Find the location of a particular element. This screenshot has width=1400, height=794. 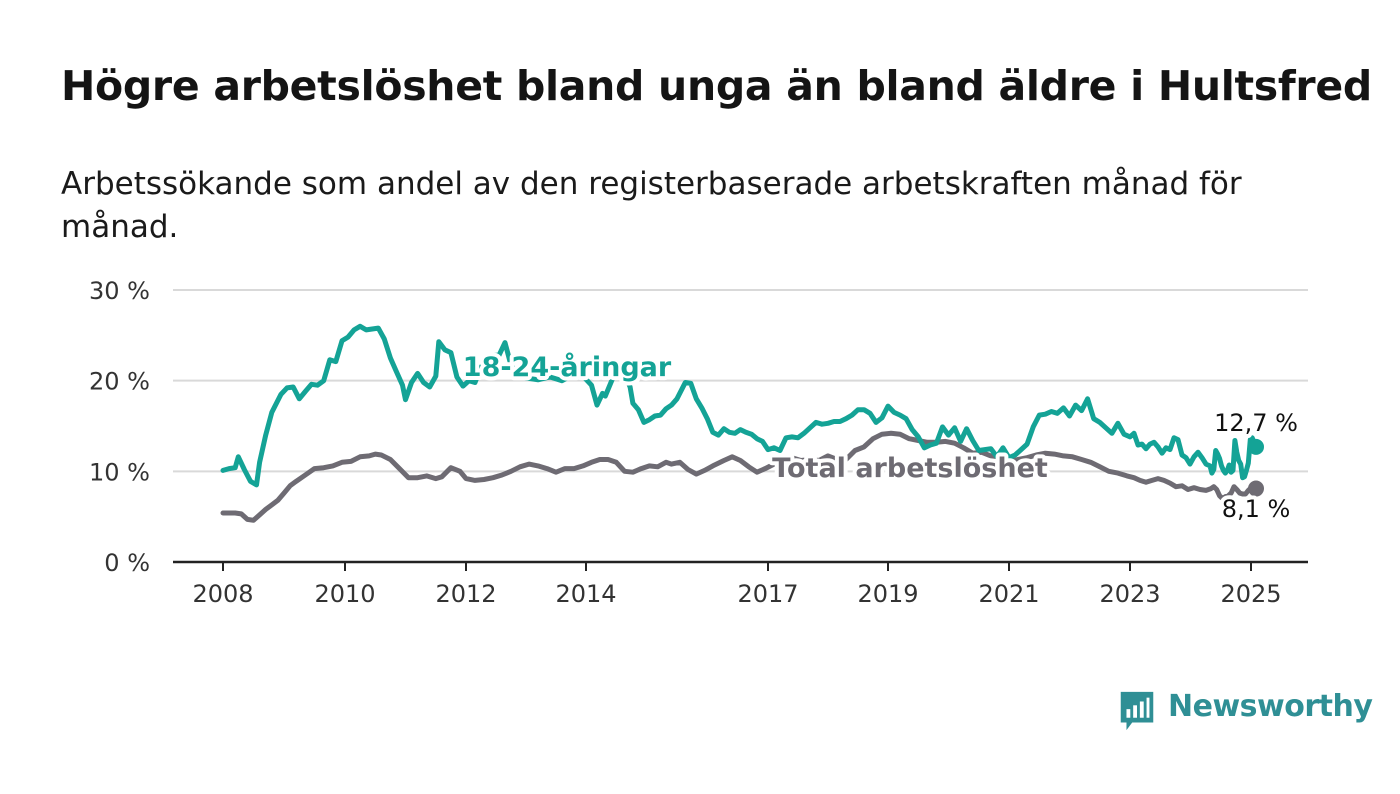

brand-name: Newsworthy is located at coordinates (1270, 706).